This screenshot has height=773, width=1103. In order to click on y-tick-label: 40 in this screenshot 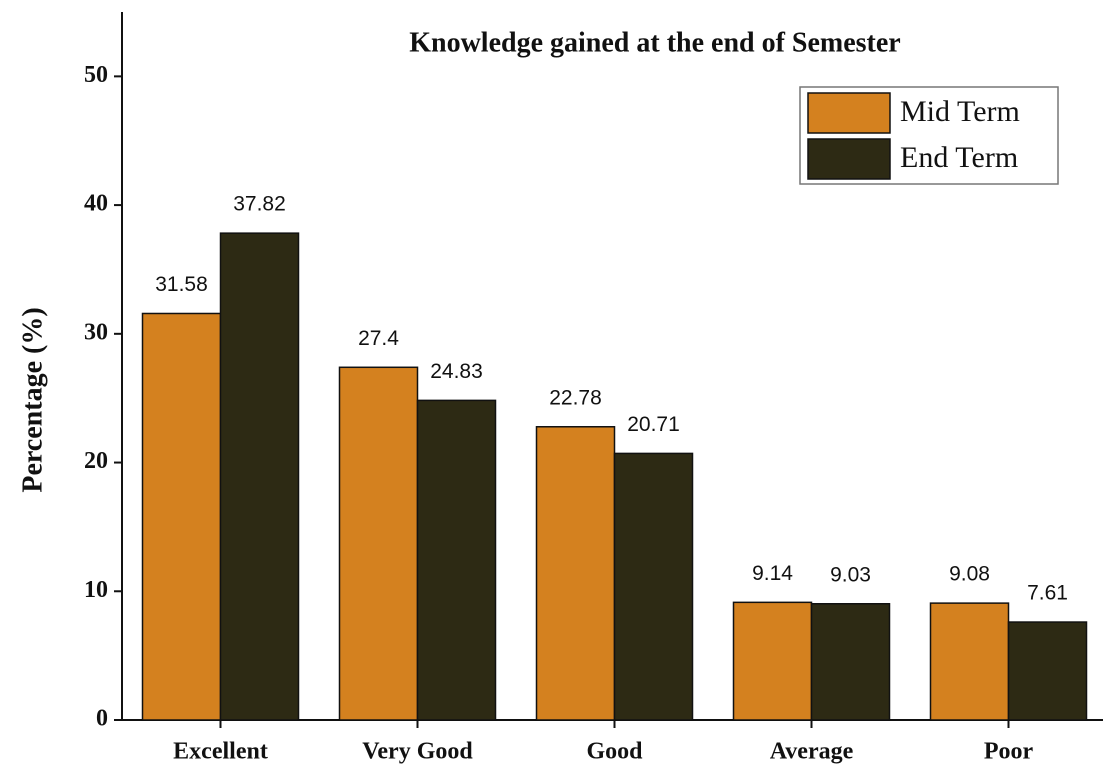, I will do `click(96, 204)`.